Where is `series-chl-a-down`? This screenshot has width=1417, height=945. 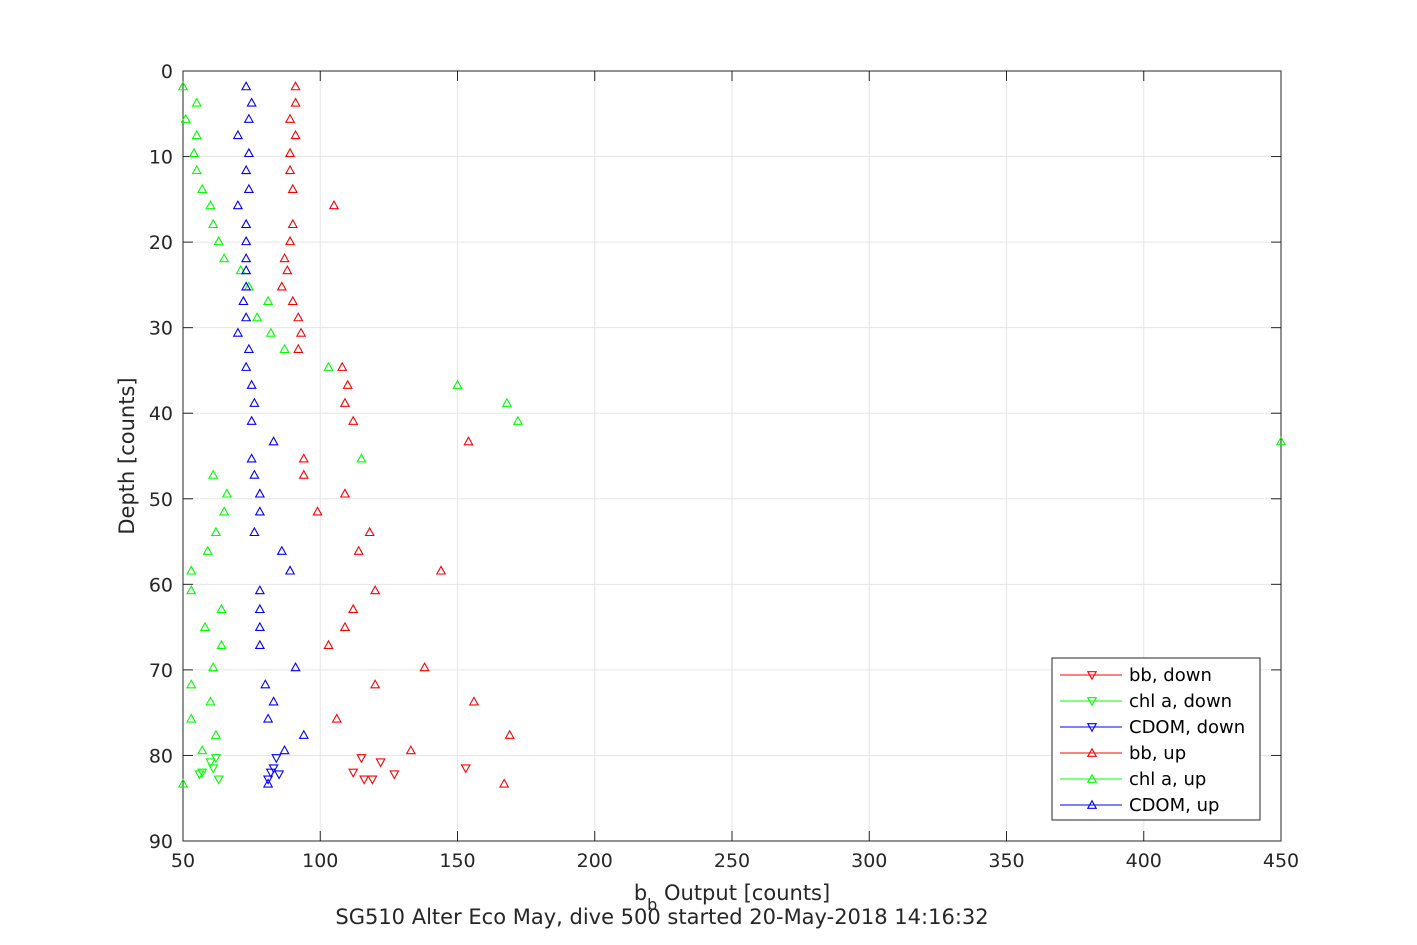
series-chl-a-down is located at coordinates (209, 769).